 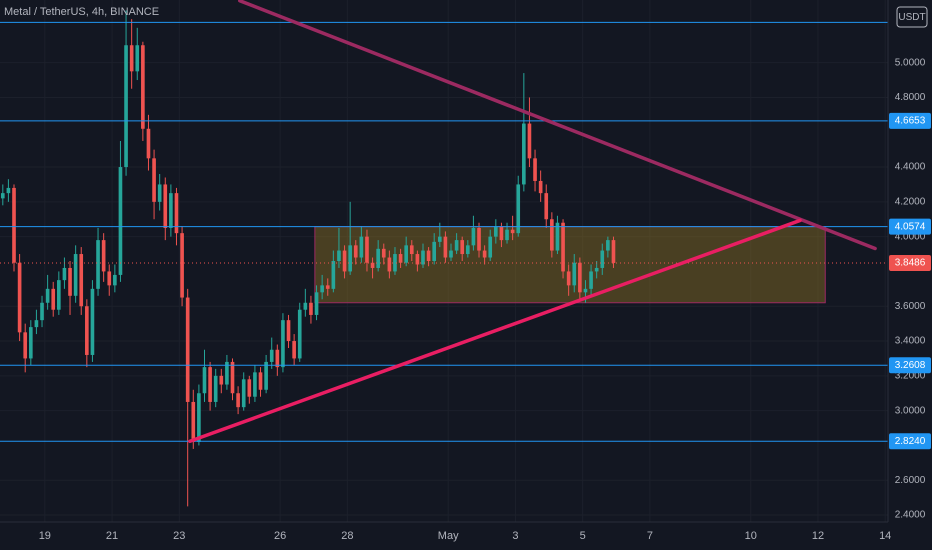 What do you see at coordinates (910, 410) in the screenshot?
I see `y-tick-label: 3.0000` at bounding box center [910, 410].